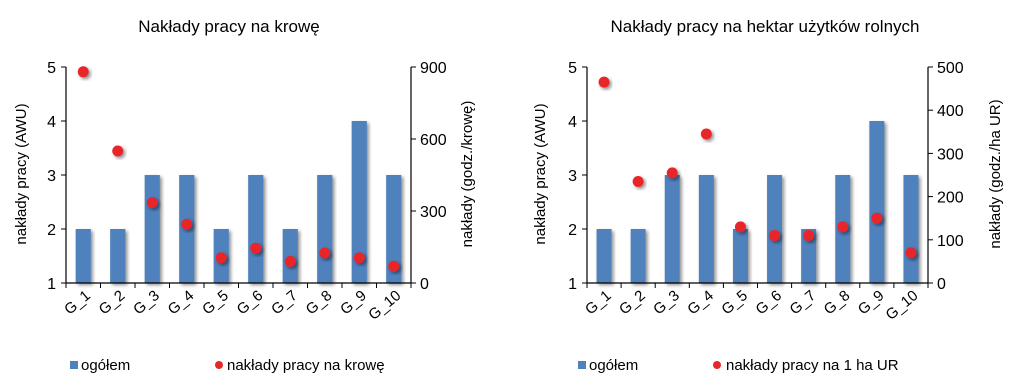 This screenshot has height=376, width=1010. What do you see at coordinates (812, 365) in the screenshot?
I see `legend-label-dot: nakłady pracy na 1 ha UR` at bounding box center [812, 365].